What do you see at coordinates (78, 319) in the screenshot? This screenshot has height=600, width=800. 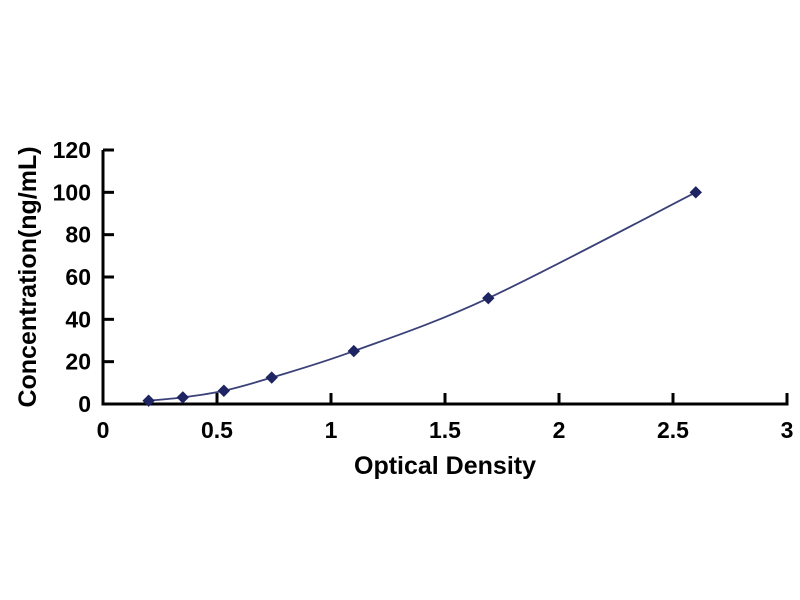 I see `y-tick-label: 40` at bounding box center [78, 319].